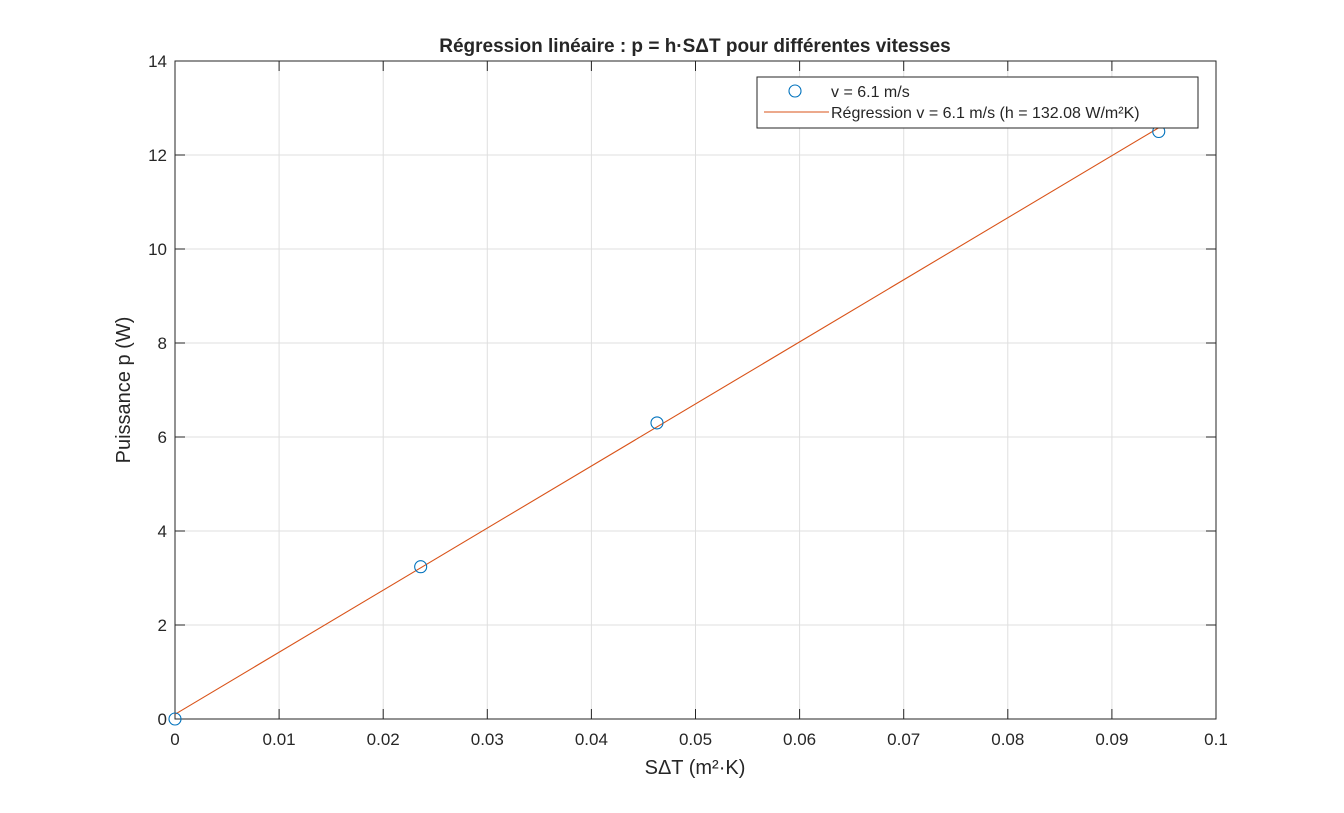 The image size is (1344, 813). I want to click on y-tick-label: 6, so click(162, 437).